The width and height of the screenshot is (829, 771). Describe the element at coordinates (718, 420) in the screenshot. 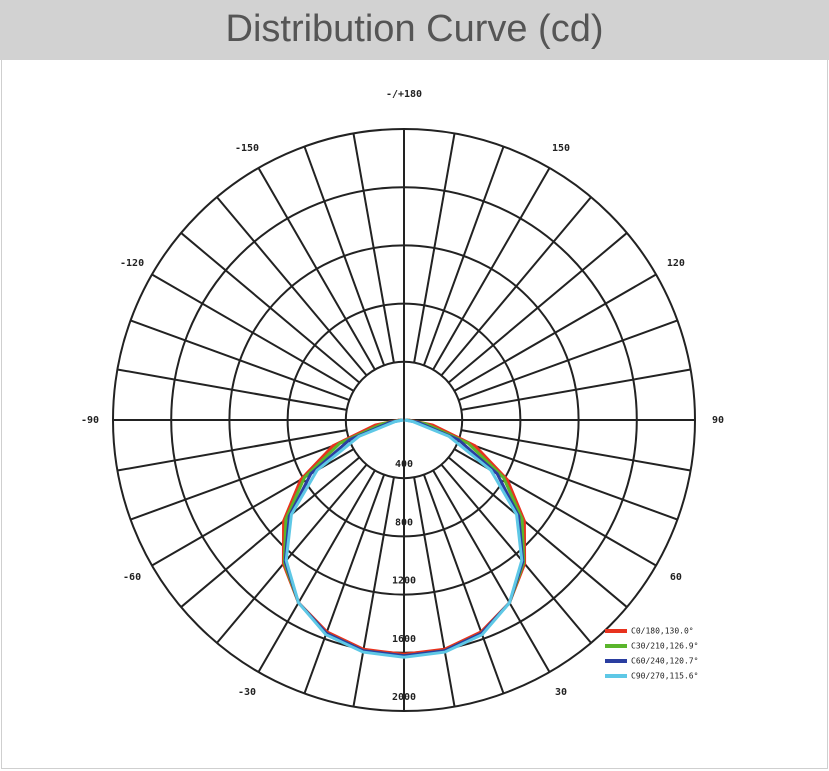

I see `angle-tick-label: 90` at that location.